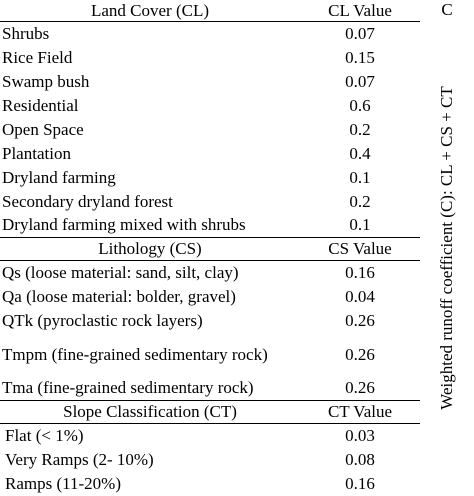 Image resolution: width=474 pixels, height=496 pixels. Describe the element at coordinates (237, 105) in the screenshot. I see `table-row: Residential 0.6` at that location.